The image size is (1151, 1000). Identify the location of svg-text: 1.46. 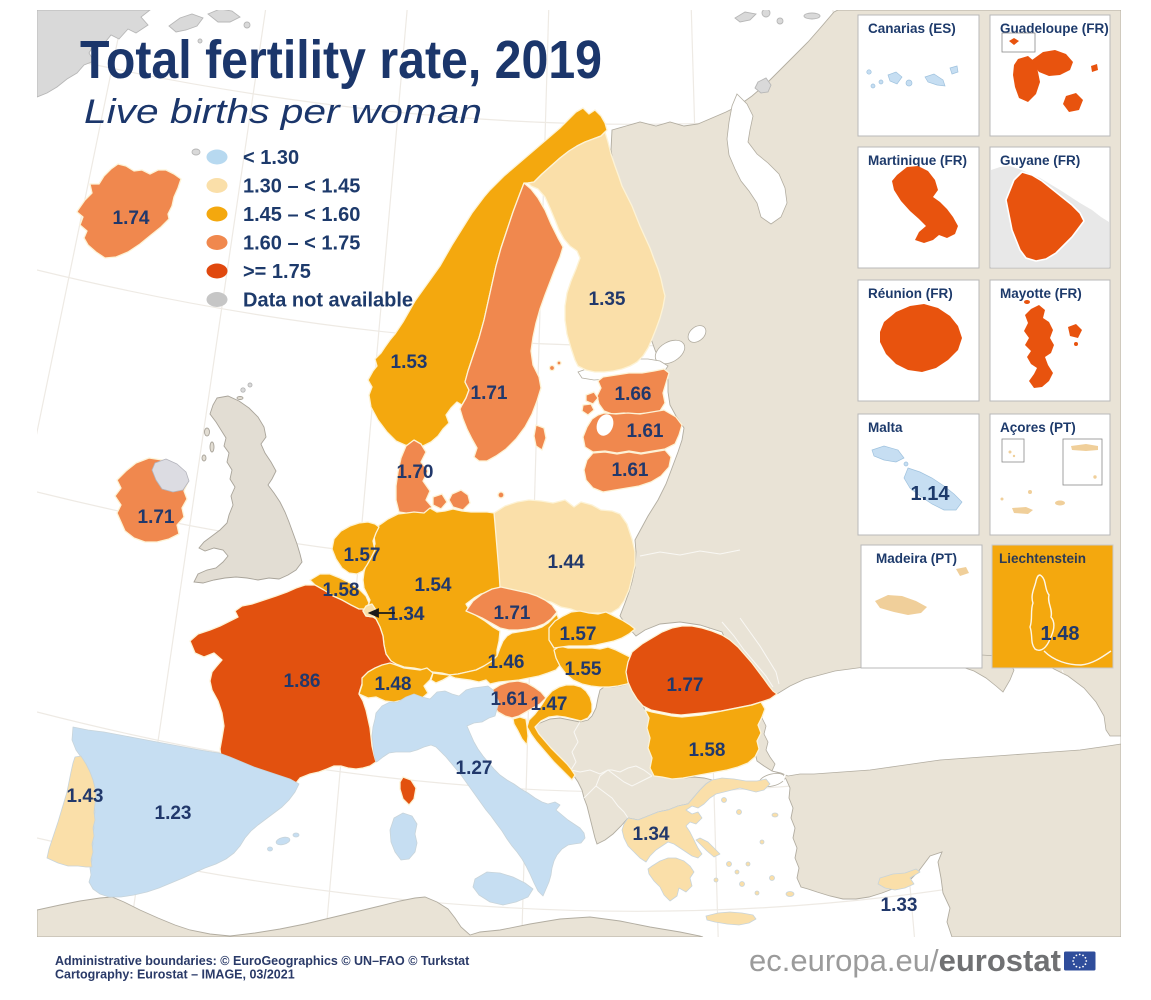
(506, 662).